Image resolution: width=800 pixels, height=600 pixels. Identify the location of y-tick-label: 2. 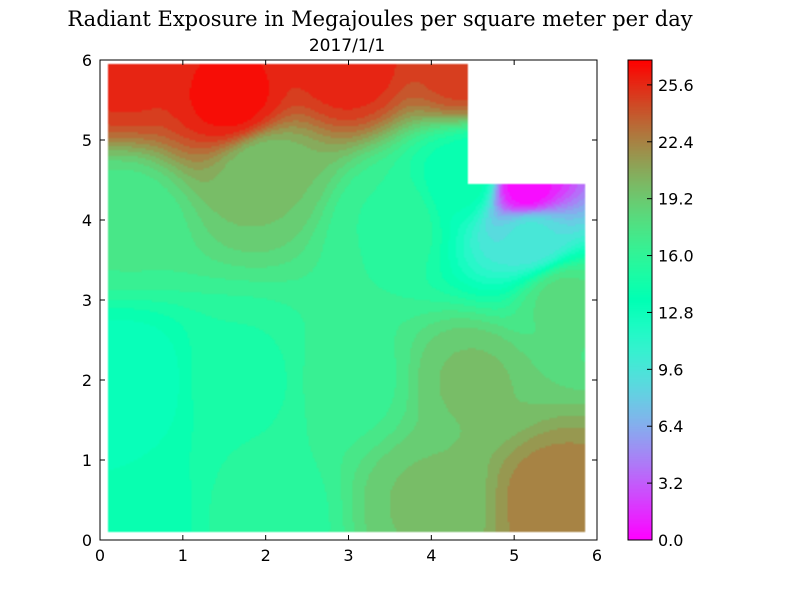
(87, 380).